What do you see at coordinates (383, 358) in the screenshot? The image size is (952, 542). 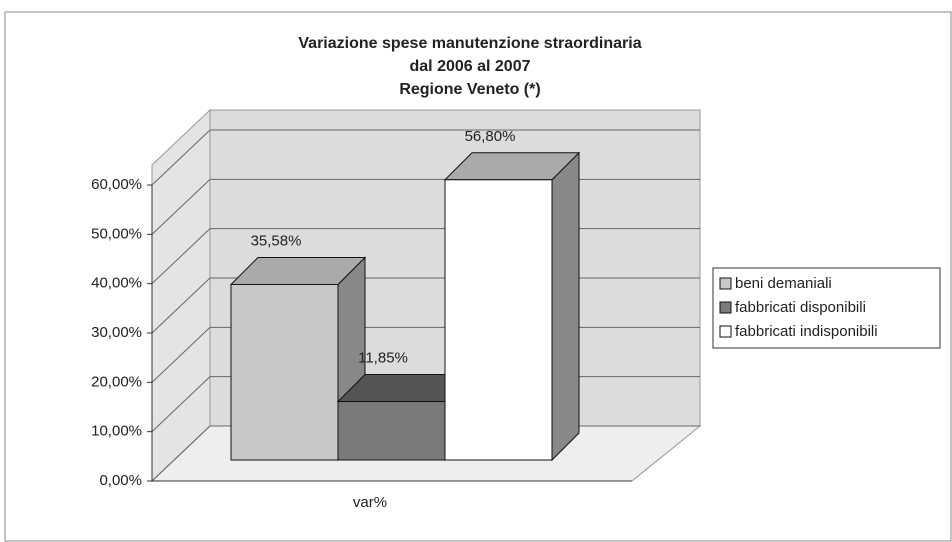 I see `value-label: 11,85%` at bounding box center [383, 358].